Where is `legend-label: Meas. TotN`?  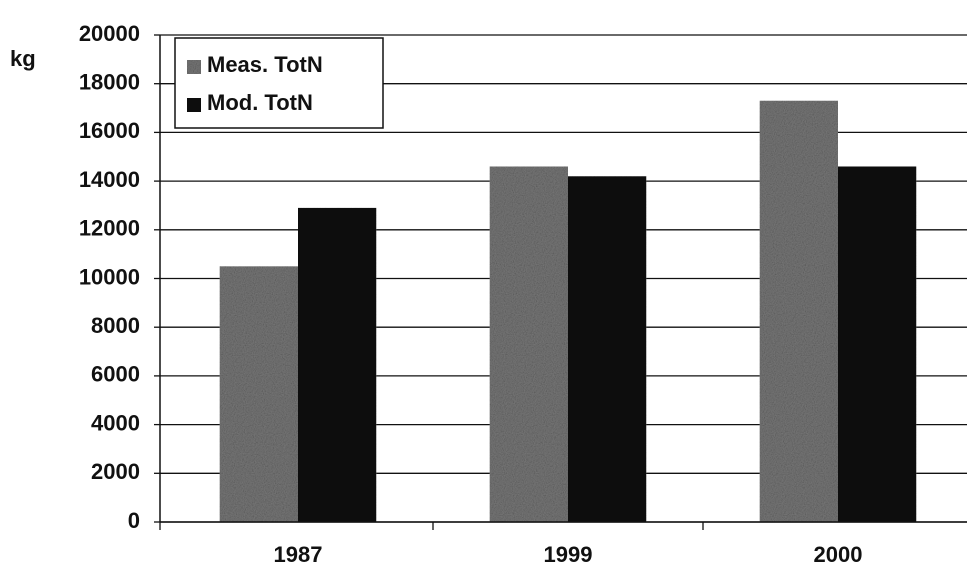
legend-label: Meas. TotN is located at coordinates (265, 64).